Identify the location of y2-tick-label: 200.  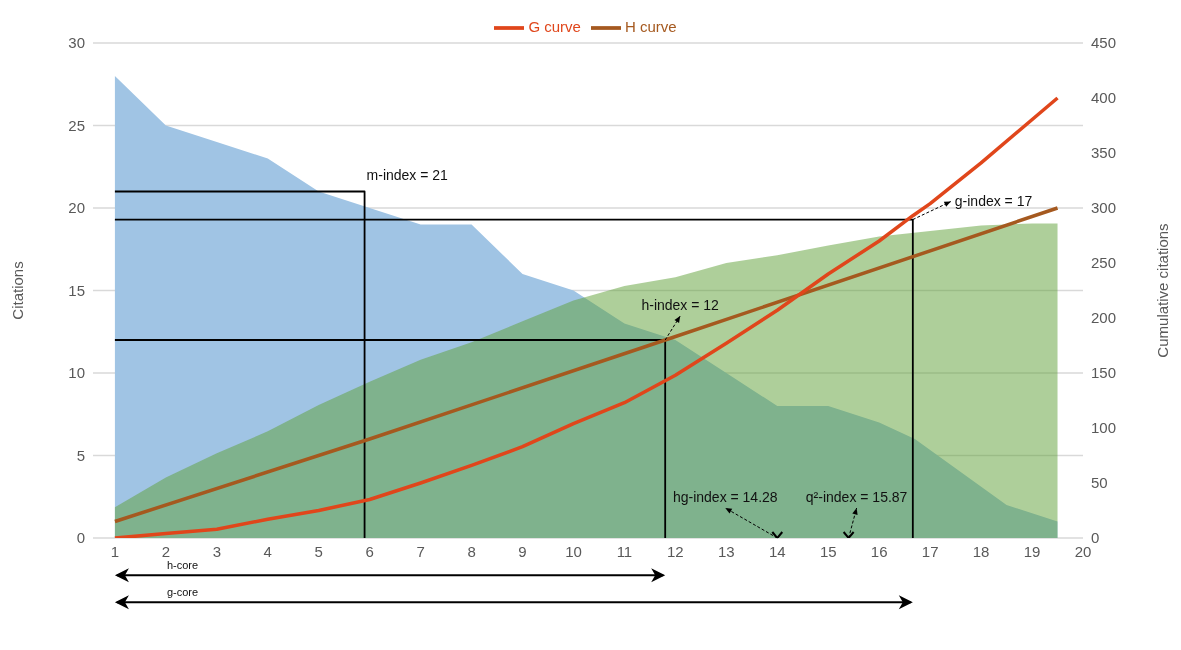
(1104, 318).